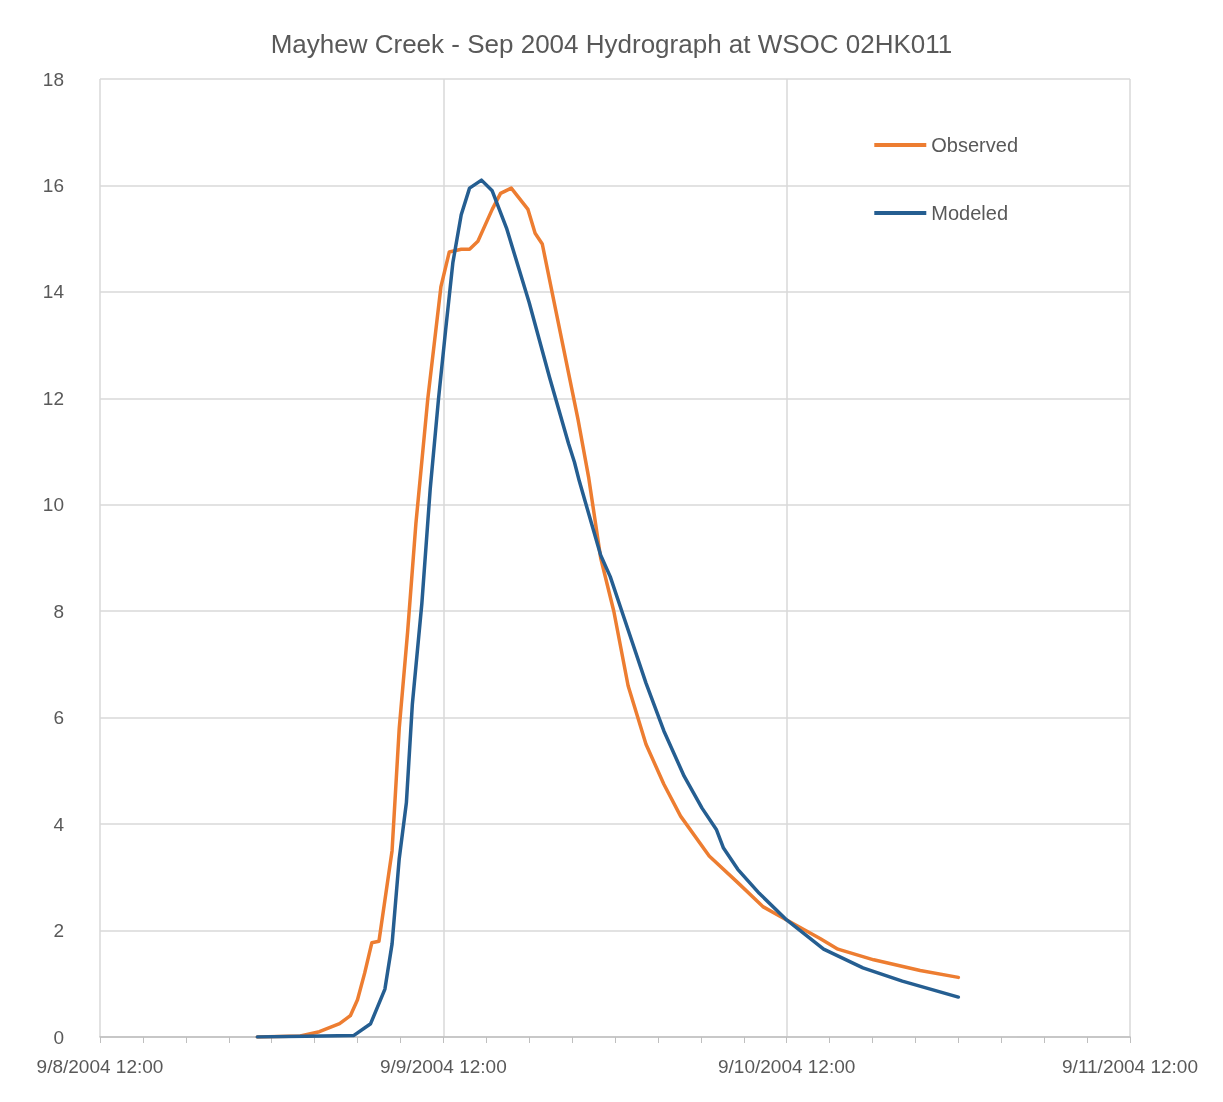  Describe the element at coordinates (59, 824) in the screenshot. I see `y-tick-label: 4` at that location.